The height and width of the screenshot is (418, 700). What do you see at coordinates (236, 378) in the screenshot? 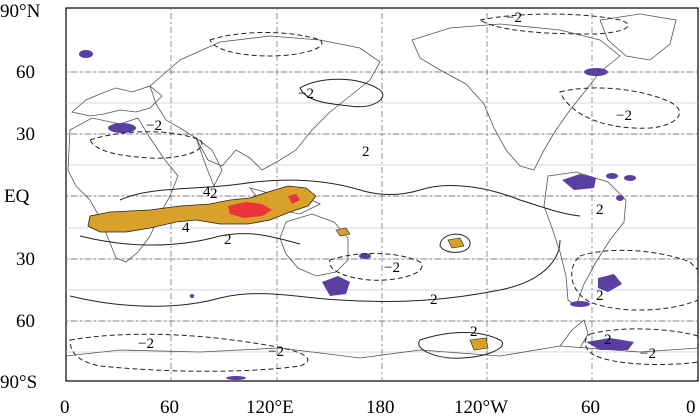
I see `neg-antarctic` at bounding box center [236, 378].